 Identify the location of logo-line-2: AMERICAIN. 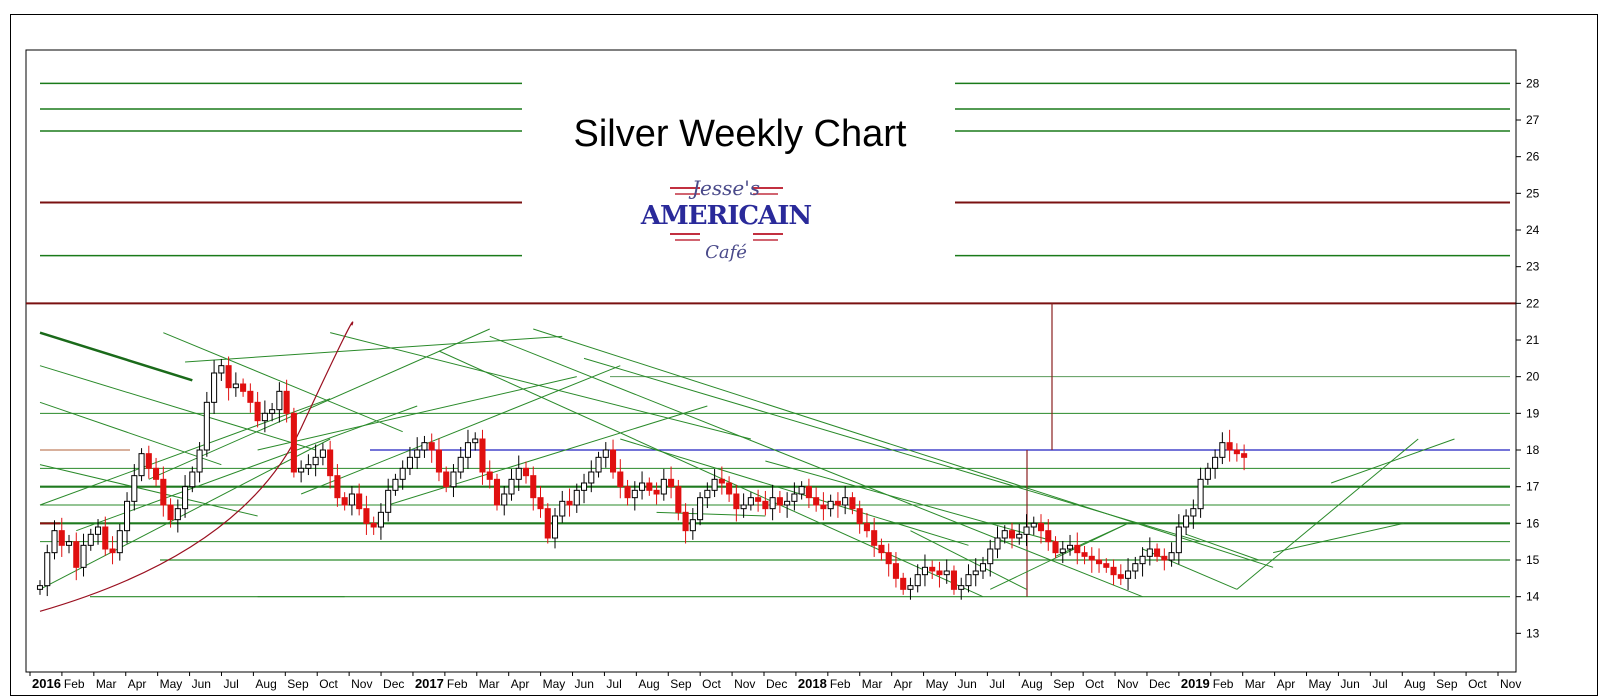
(726, 216).